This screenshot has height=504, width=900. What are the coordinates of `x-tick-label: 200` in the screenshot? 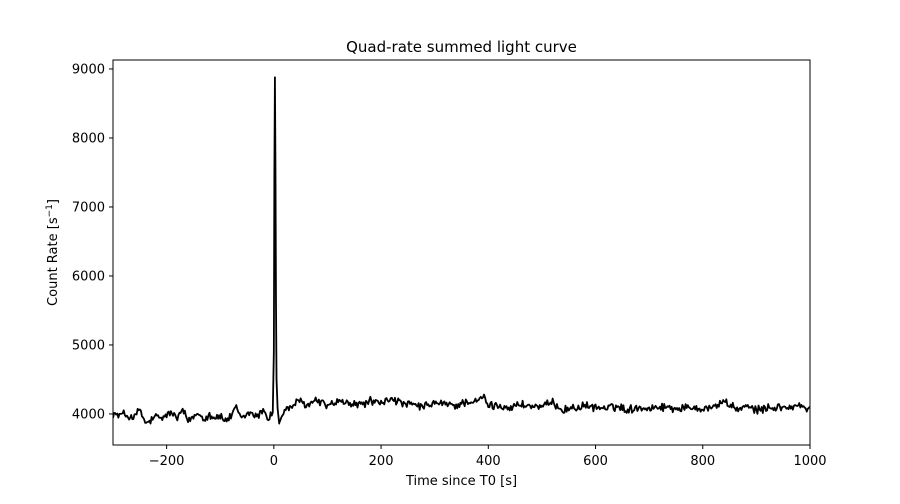 It's located at (381, 461).